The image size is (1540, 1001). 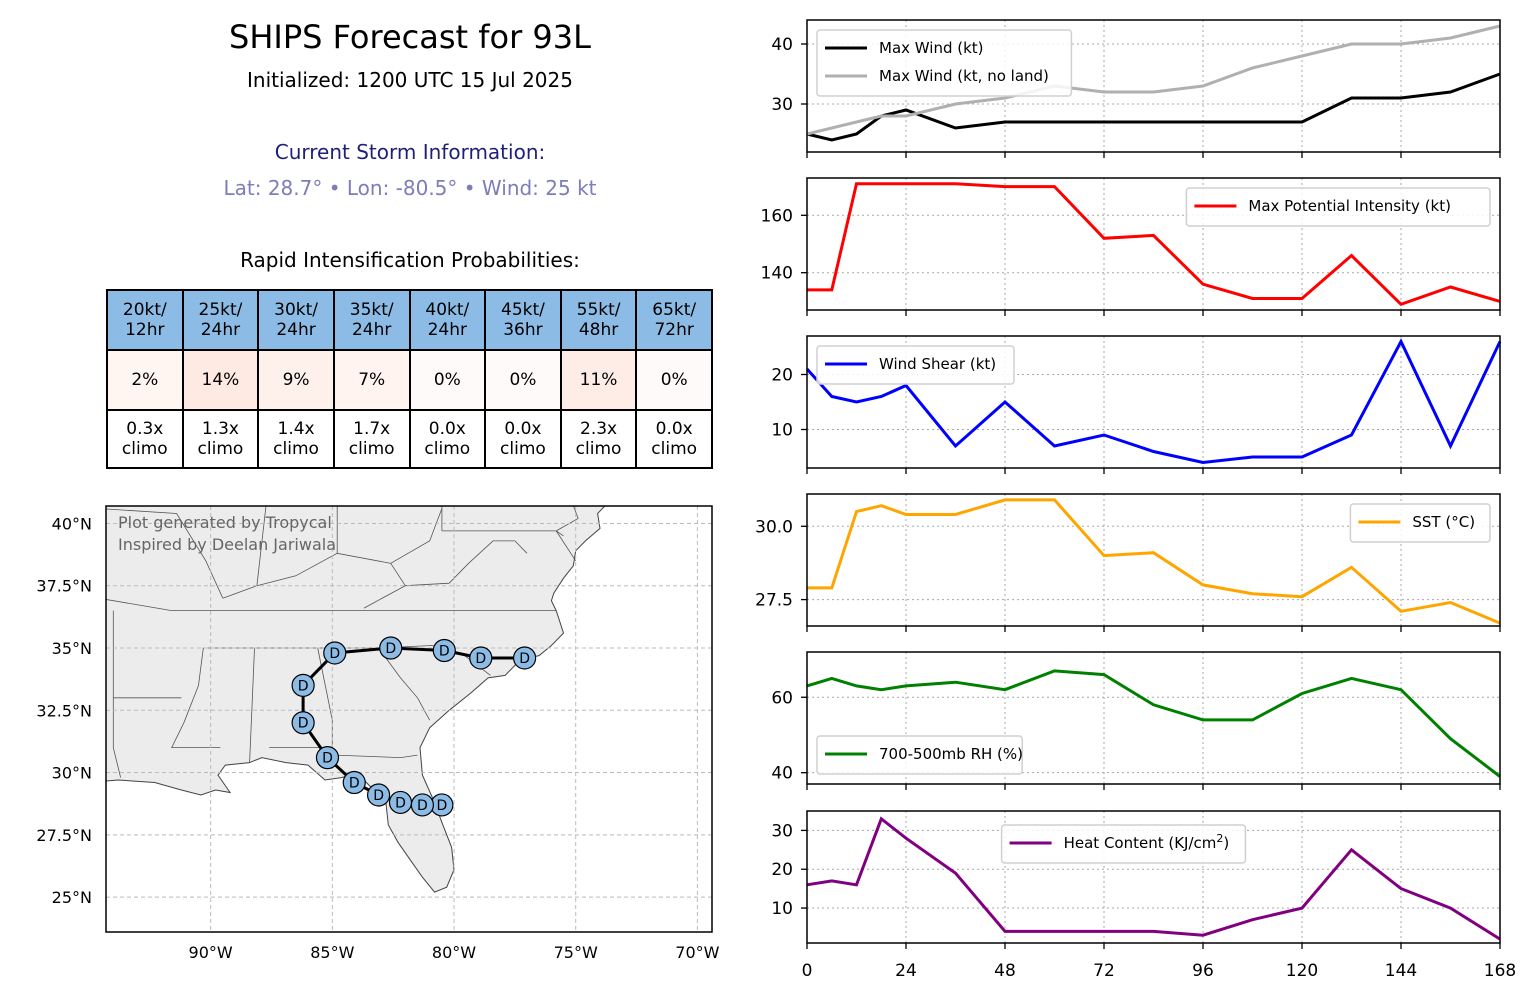 What do you see at coordinates (944, 63) in the screenshot?
I see `legend: Max Wind (kt) Max Wind (kt, no land)` at bounding box center [944, 63].